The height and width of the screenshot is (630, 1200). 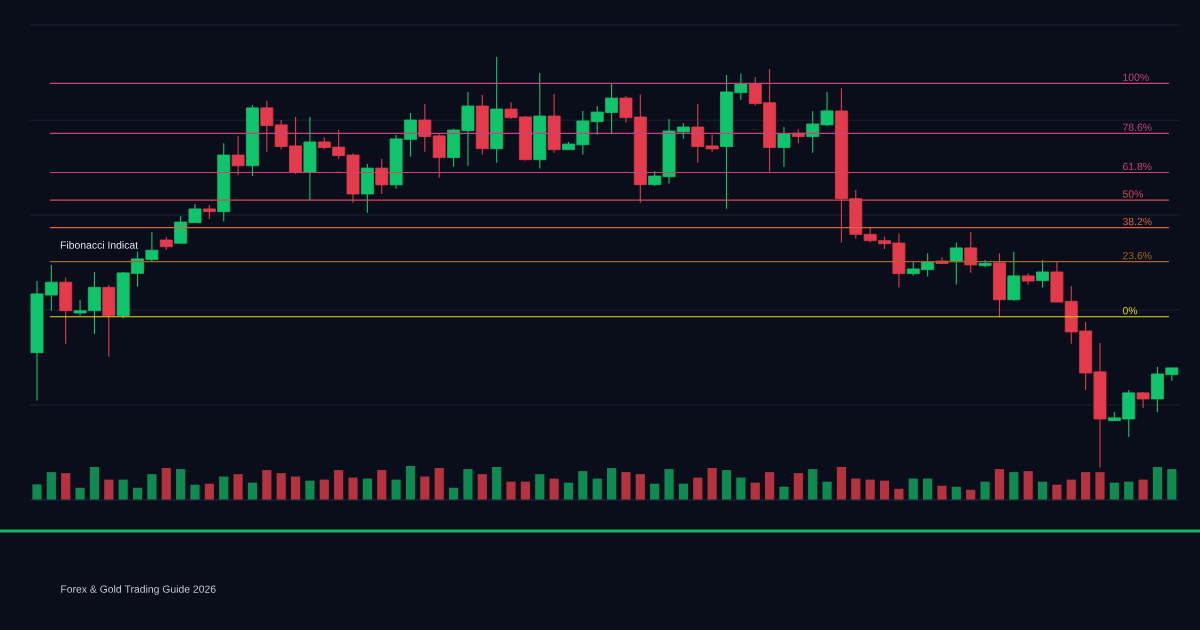 I want to click on ref-line-label: 38.2%, so click(x=1137, y=221).